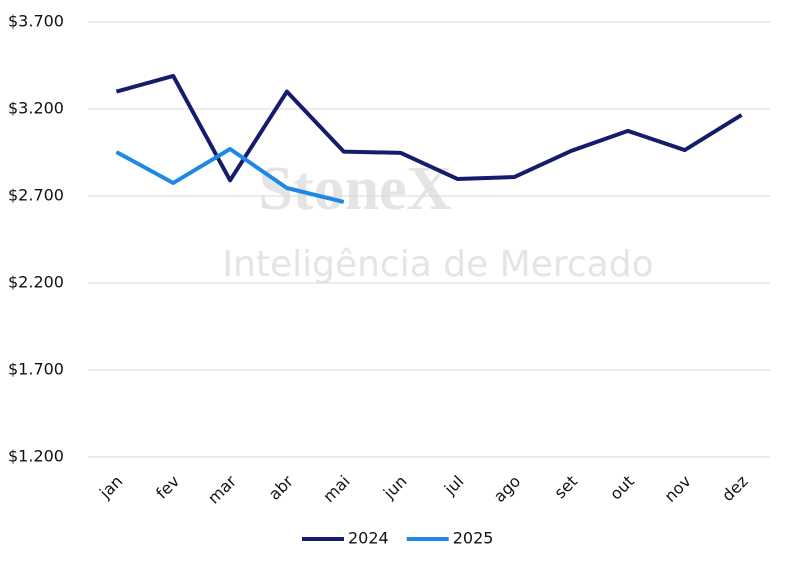 This screenshot has height=570, width=794. I want to click on y-tick-label: $2.700, so click(36, 195).